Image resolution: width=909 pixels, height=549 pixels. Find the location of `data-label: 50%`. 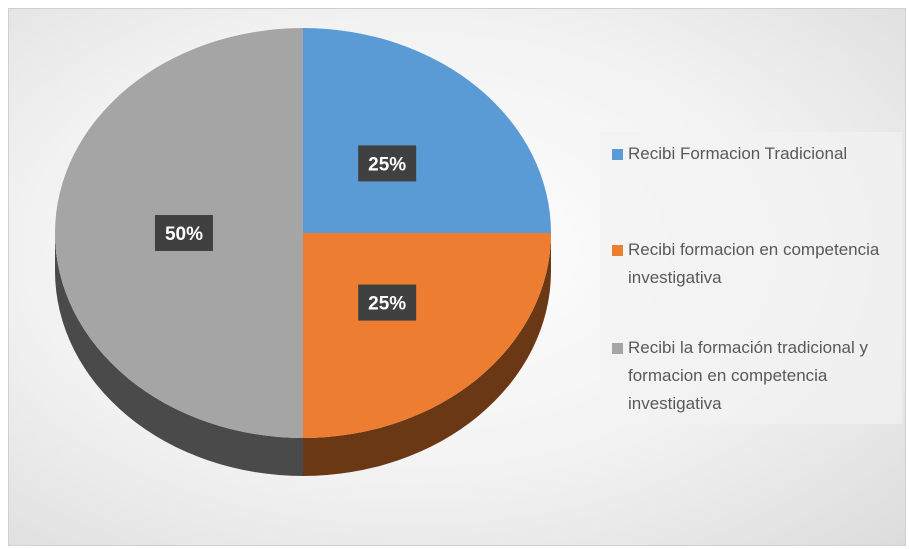

data-label: 50% is located at coordinates (184, 234).